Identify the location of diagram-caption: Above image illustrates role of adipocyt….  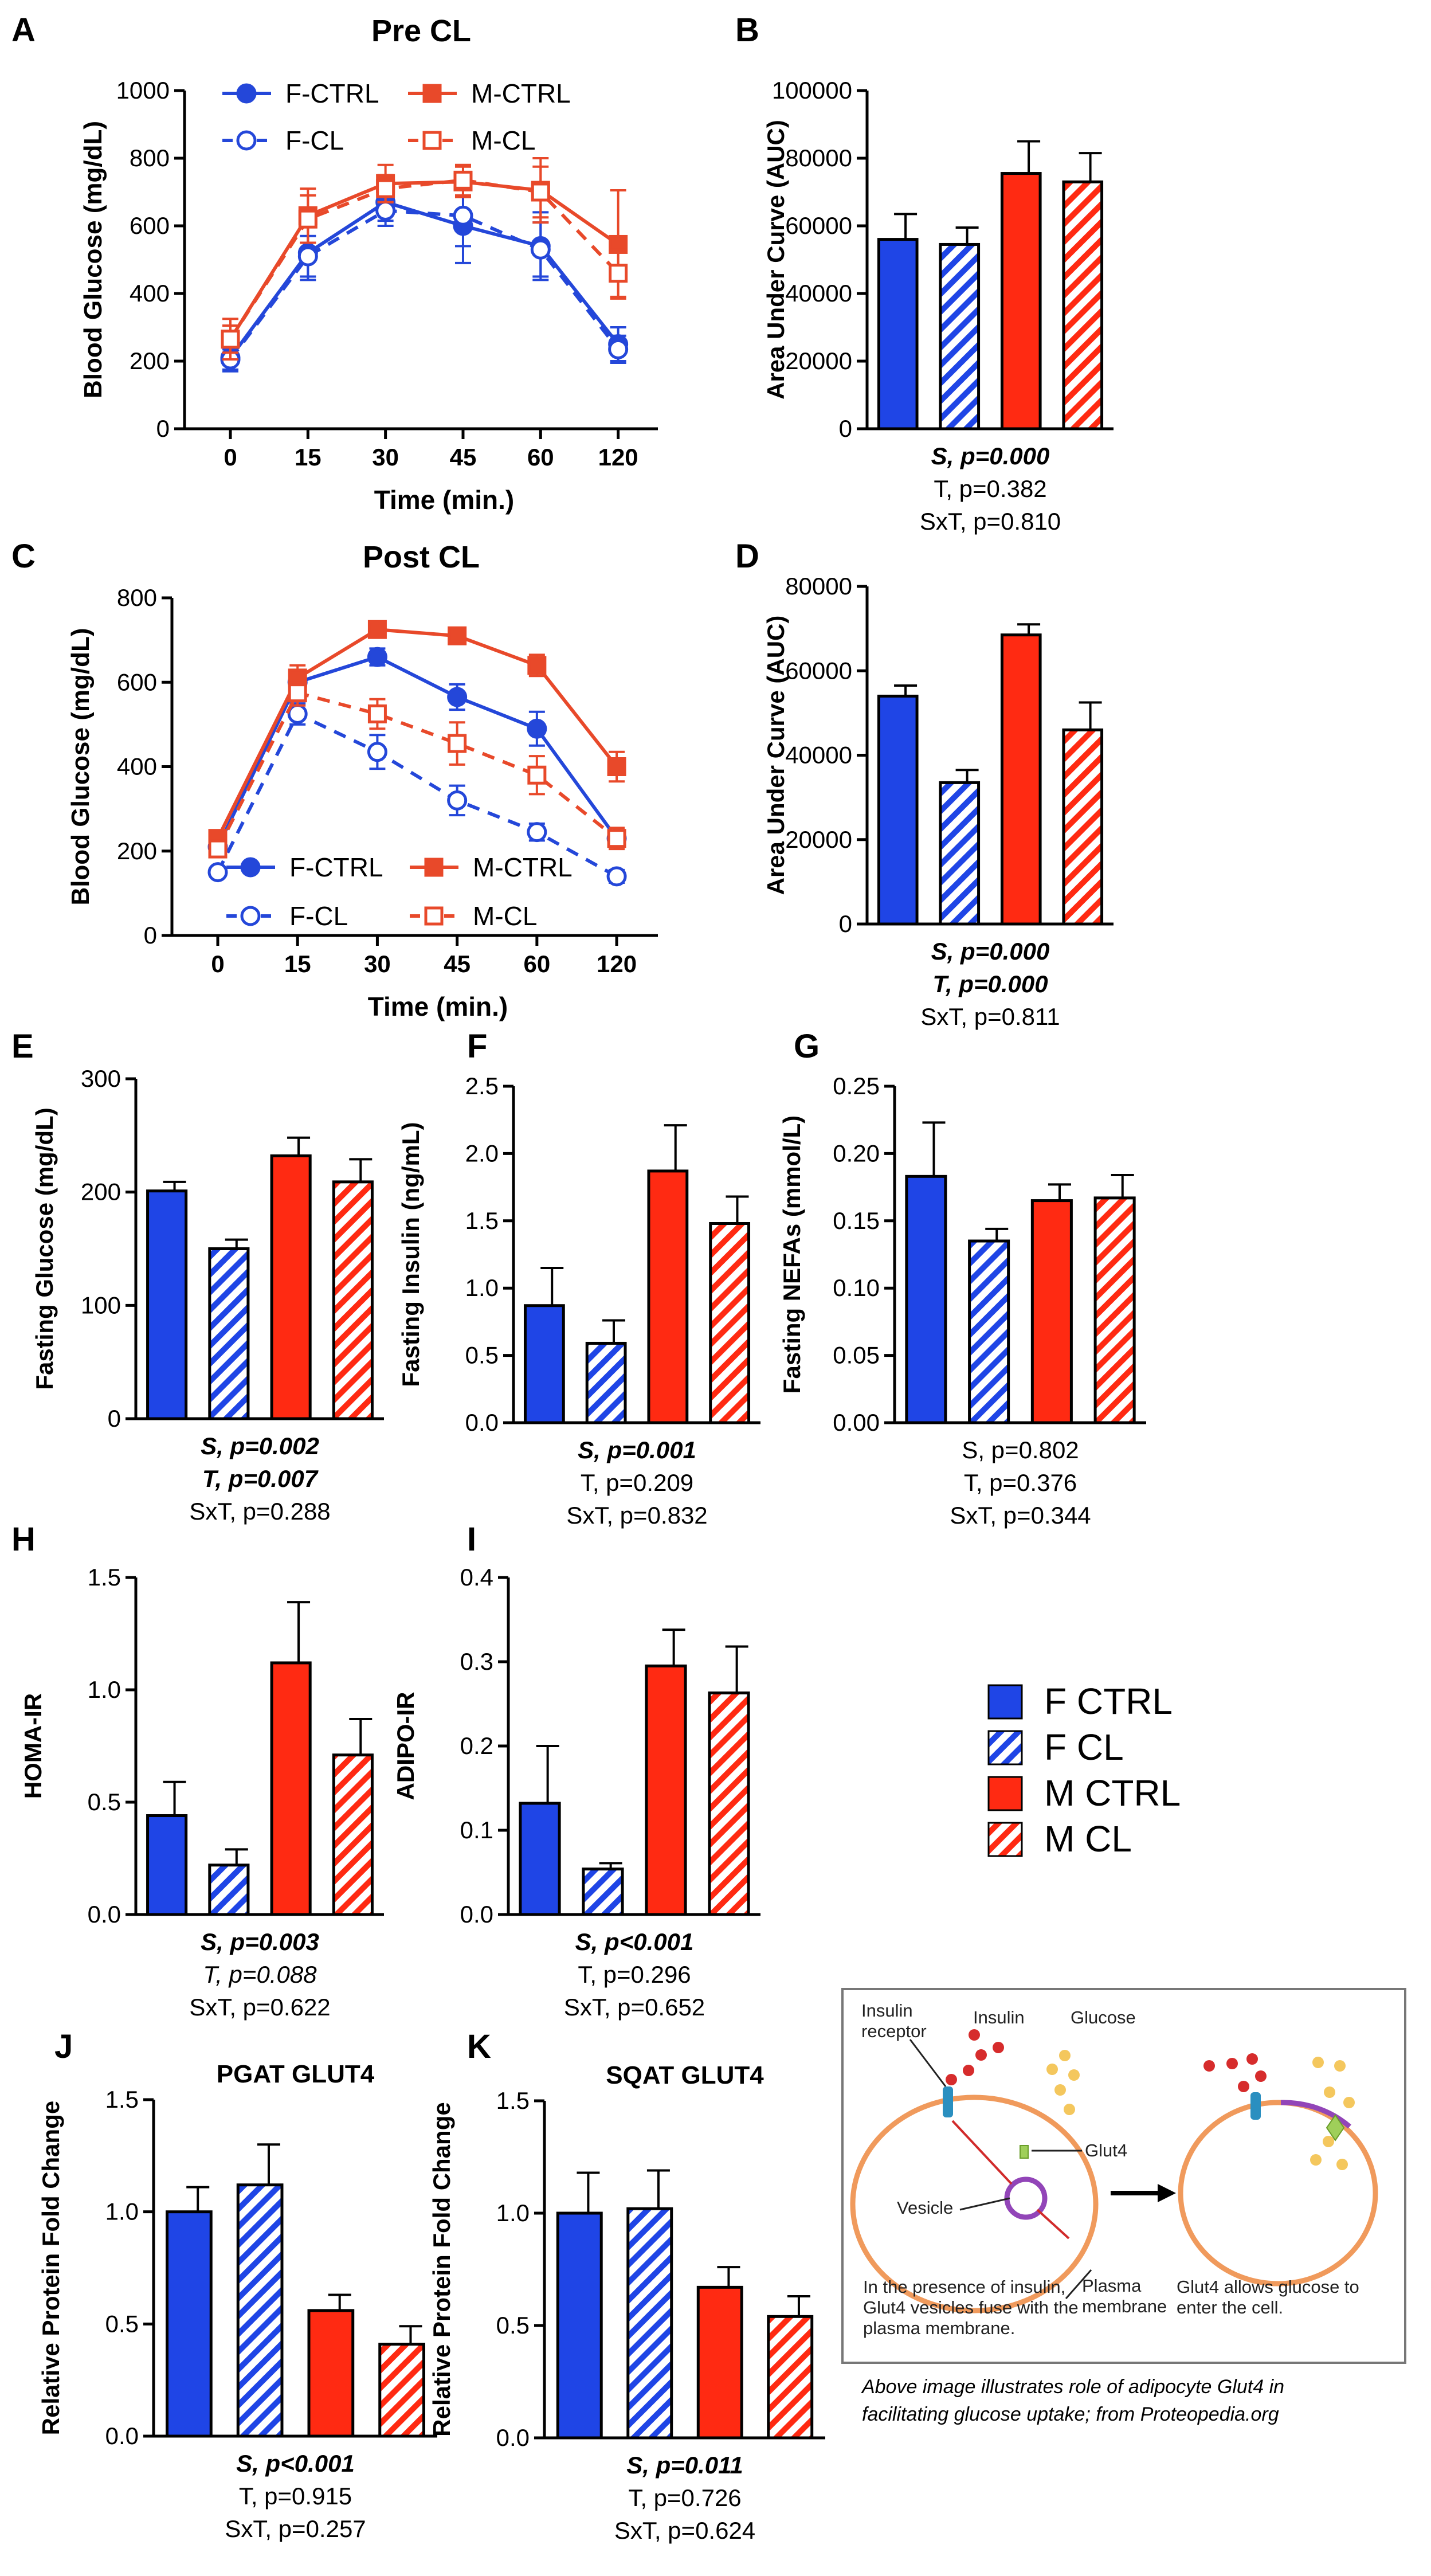
(1132, 2400).